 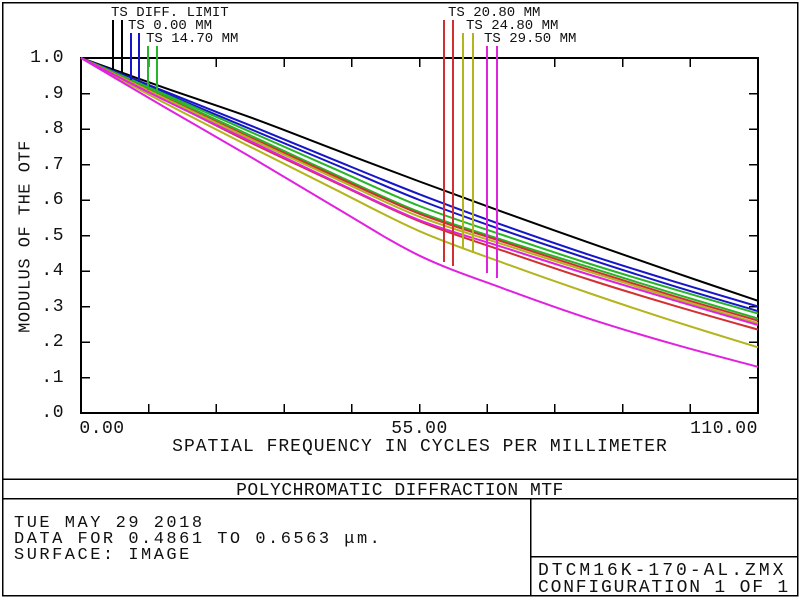 I want to click on y-tick-label: .2, so click(x=52, y=342).